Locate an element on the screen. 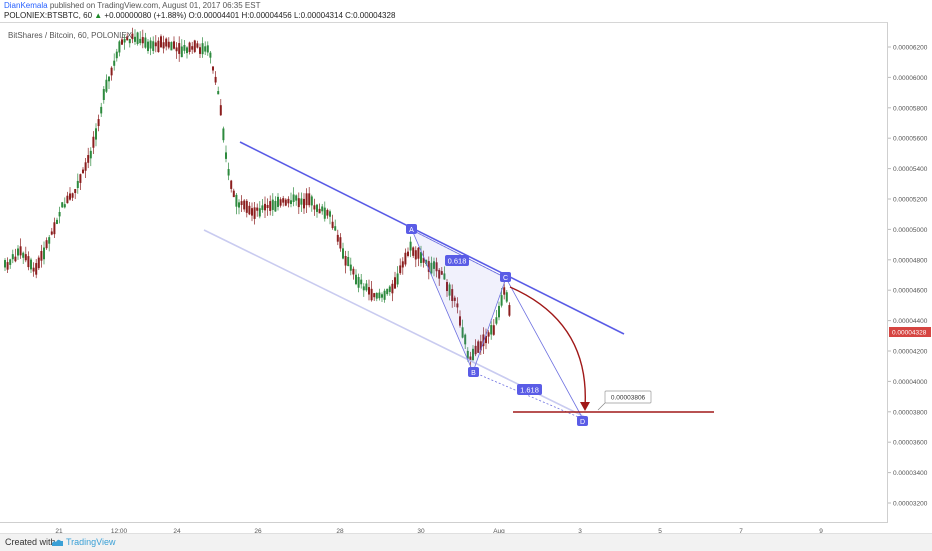 The image size is (932, 551). pattern-leg-ac is located at coordinates (459, 254).